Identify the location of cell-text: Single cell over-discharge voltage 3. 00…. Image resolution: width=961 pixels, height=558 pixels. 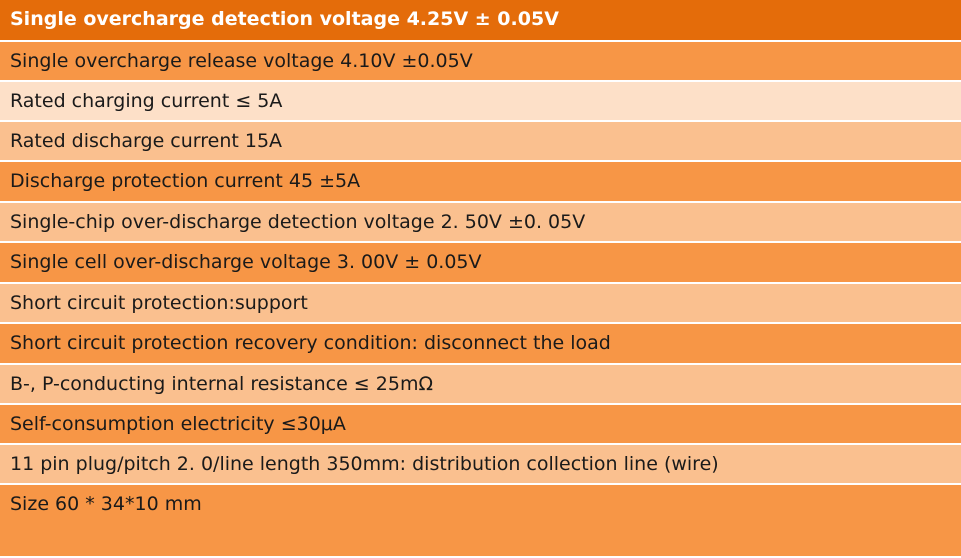
(246, 262).